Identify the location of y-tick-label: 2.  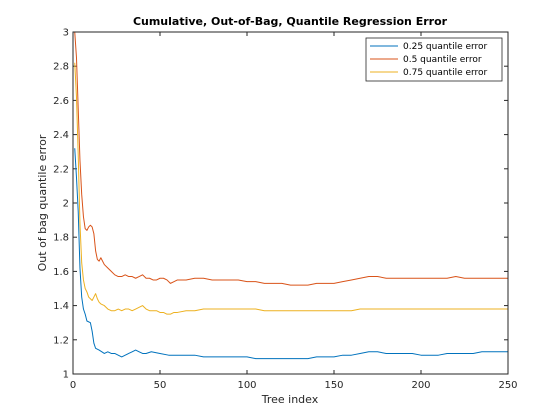
(66, 204).